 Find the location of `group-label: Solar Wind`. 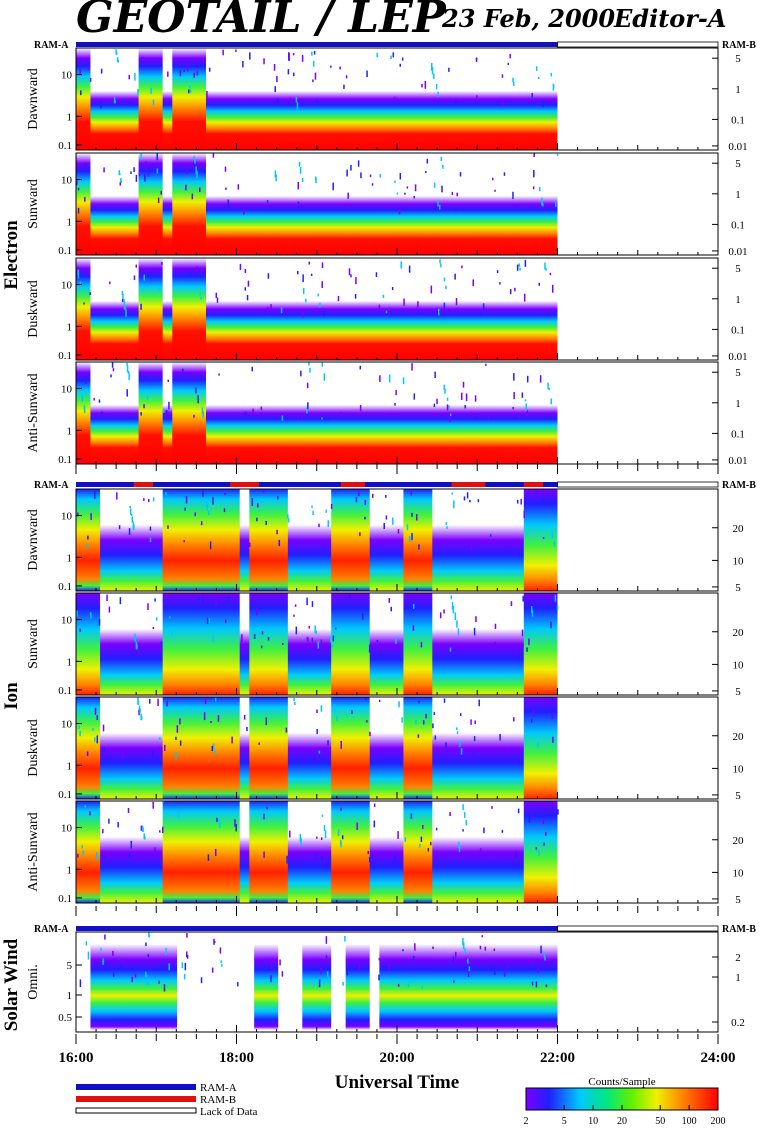

group-label: Solar Wind is located at coordinates (11, 984).